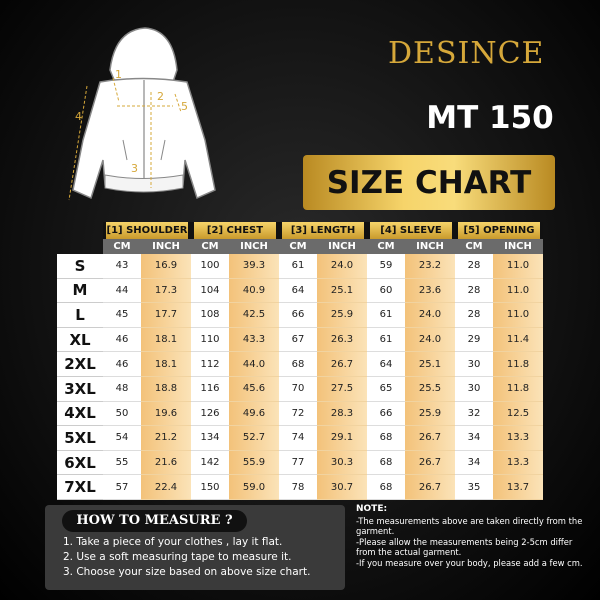 This screenshot has width=600, height=600. What do you see at coordinates (166, 266) in the screenshot?
I see `measurement: 16.9` at bounding box center [166, 266].